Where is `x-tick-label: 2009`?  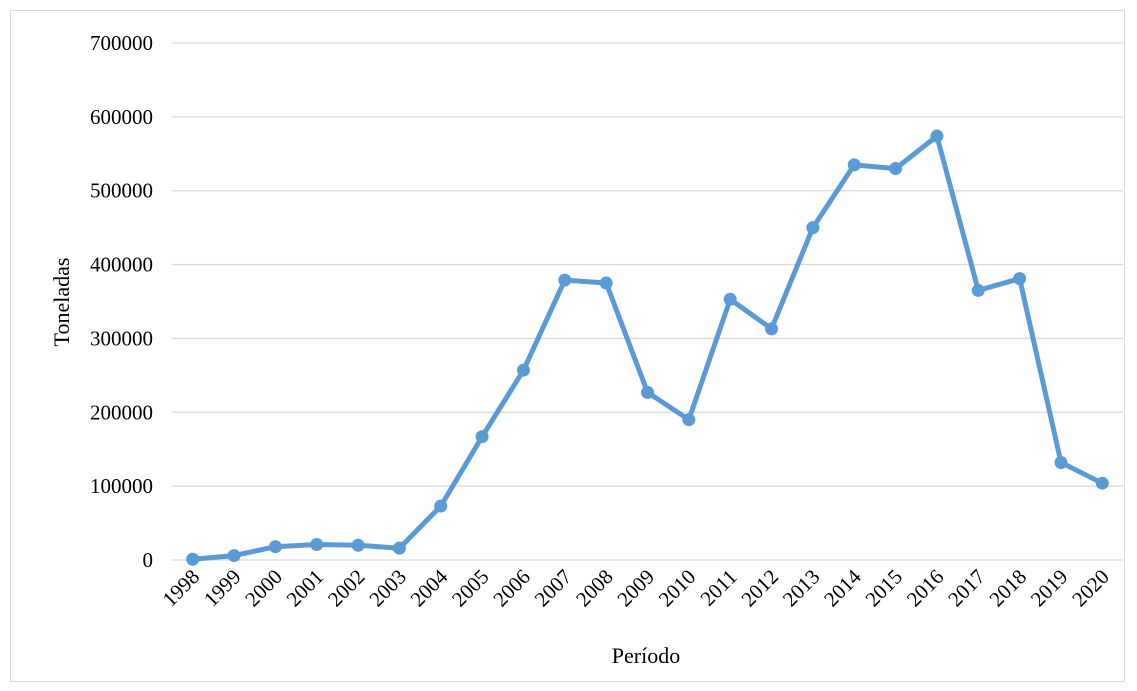
x-tick-label: 2009 is located at coordinates (635, 588).